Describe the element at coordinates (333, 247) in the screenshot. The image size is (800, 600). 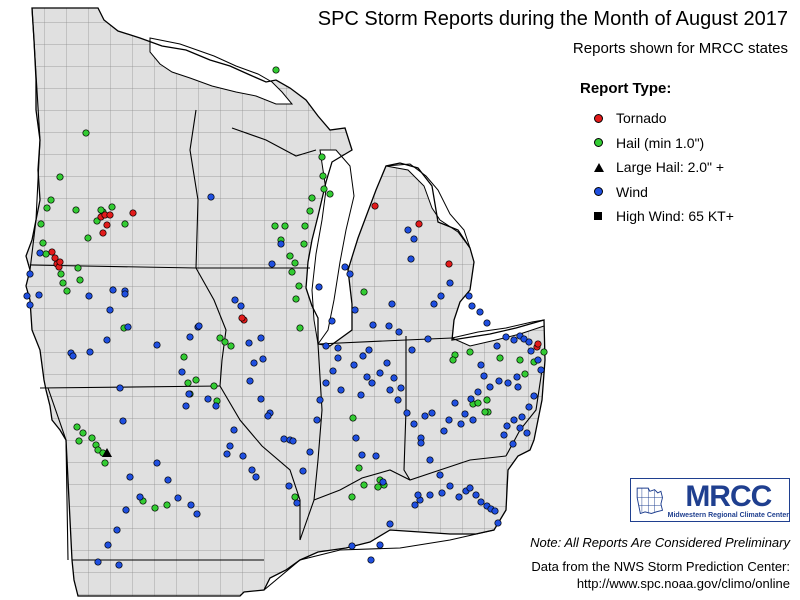
I see `lake-michigan` at that location.